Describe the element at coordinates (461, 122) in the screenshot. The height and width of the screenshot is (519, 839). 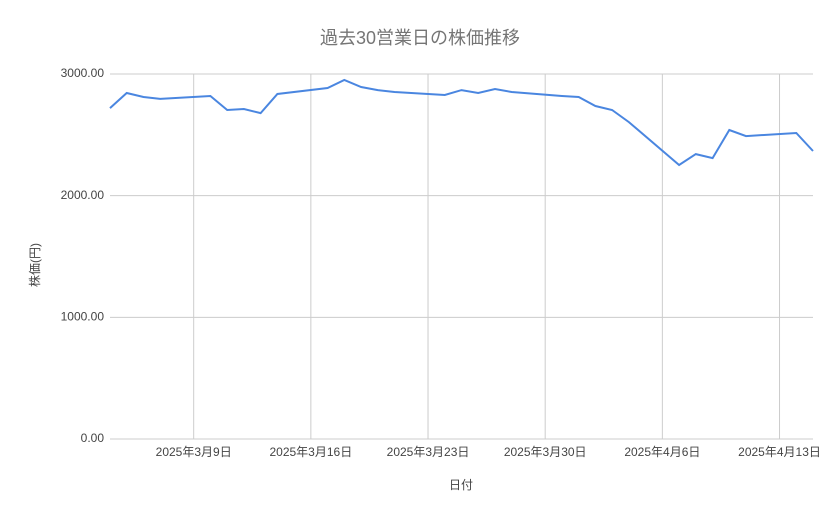
I see `data-line` at that location.